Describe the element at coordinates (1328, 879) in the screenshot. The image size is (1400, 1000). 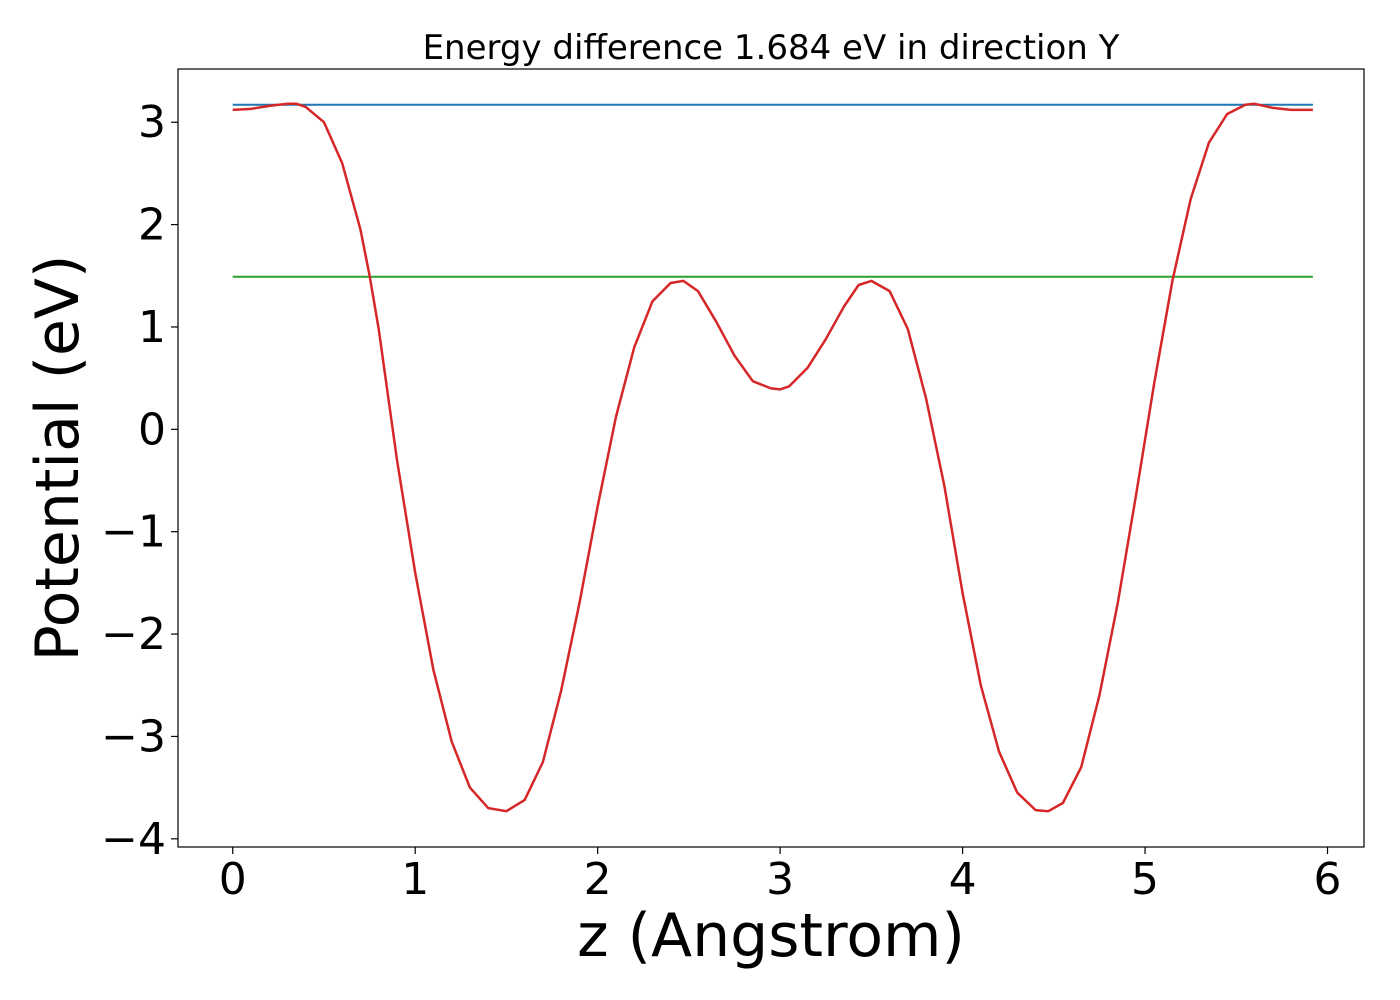
I see `x-tick-label: 6` at that location.